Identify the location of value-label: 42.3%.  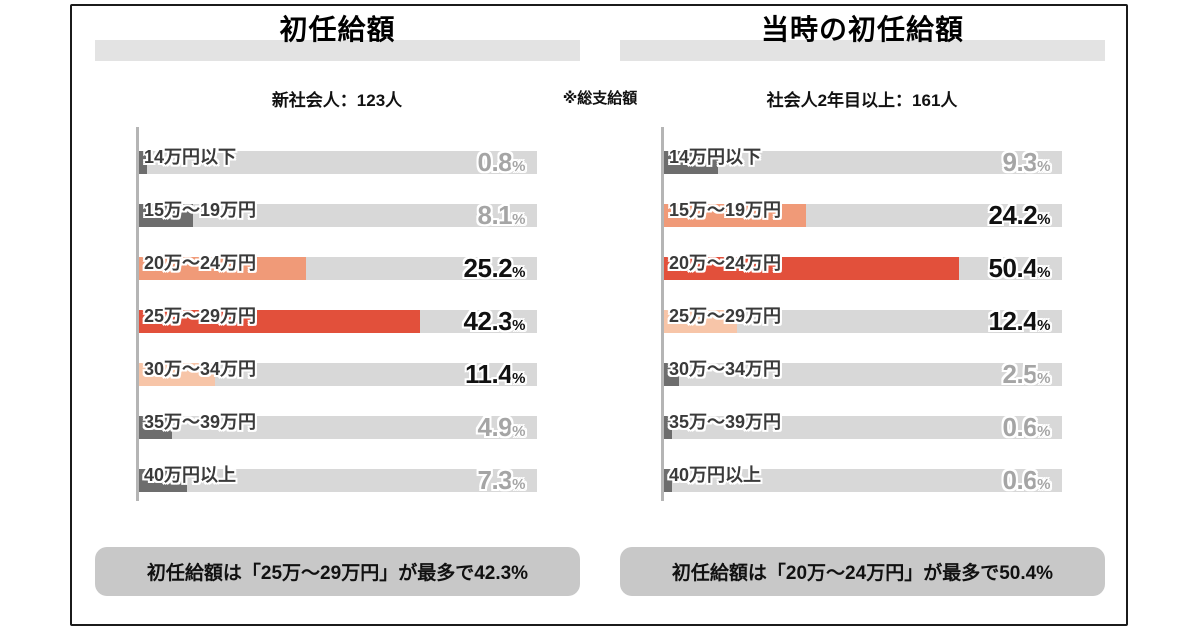
(494, 322).